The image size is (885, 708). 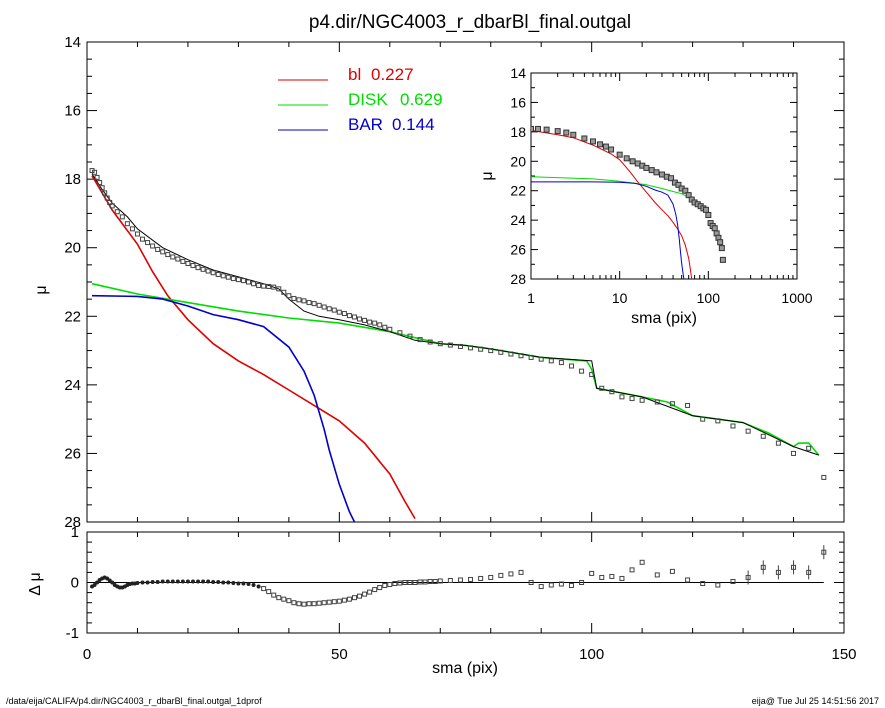 I want to click on inset-y-tick-label: 28, so click(x=518, y=279).